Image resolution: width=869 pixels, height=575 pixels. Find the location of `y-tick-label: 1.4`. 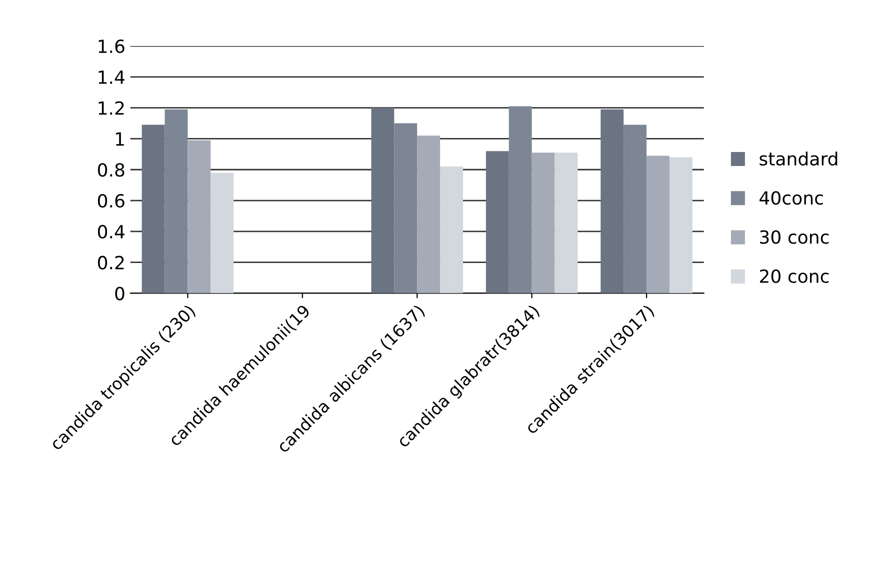

y-tick-label: 1.4 is located at coordinates (111, 77).